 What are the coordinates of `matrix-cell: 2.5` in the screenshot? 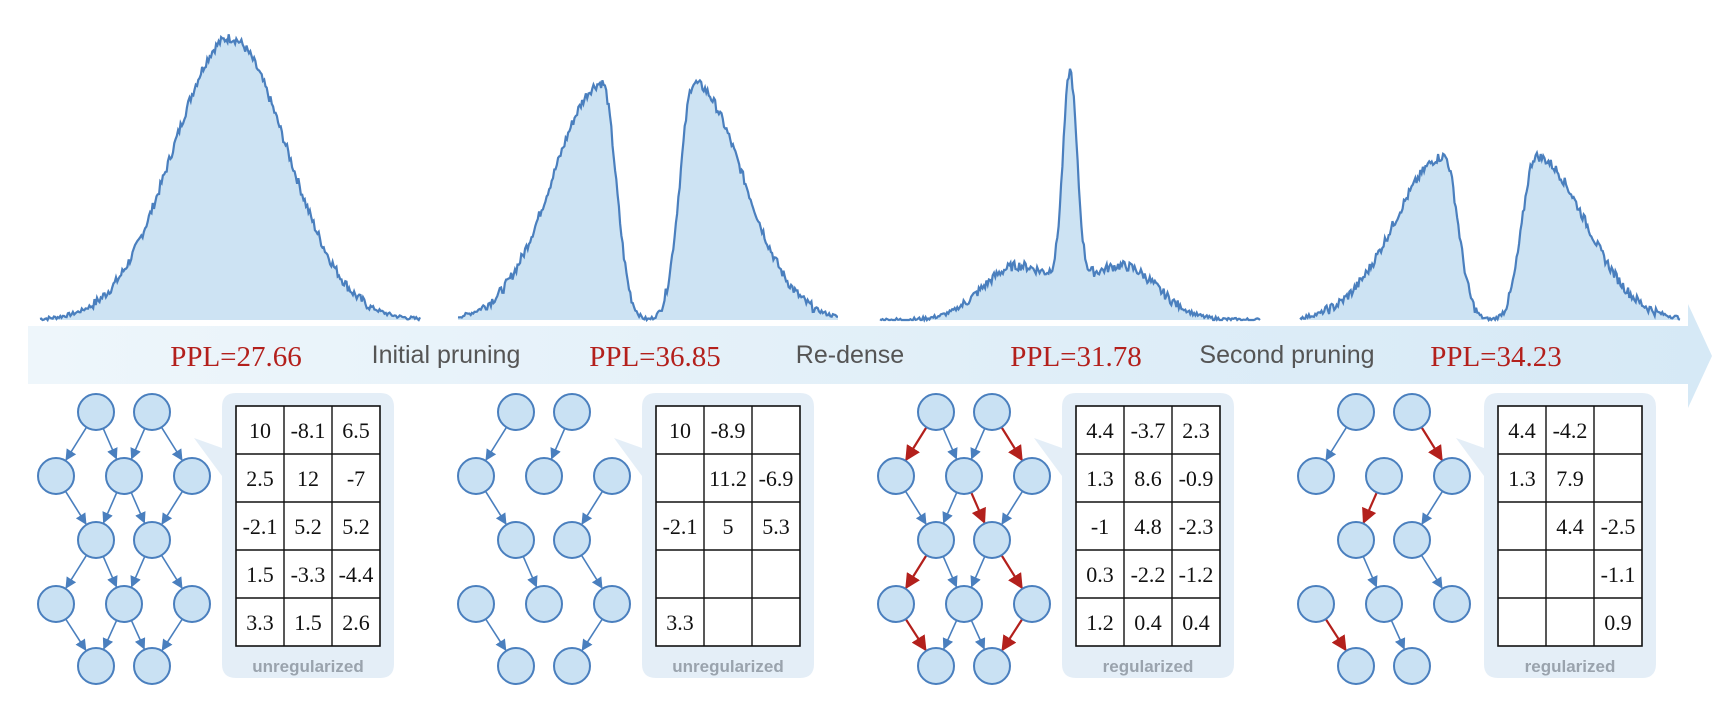 It's located at (260, 478).